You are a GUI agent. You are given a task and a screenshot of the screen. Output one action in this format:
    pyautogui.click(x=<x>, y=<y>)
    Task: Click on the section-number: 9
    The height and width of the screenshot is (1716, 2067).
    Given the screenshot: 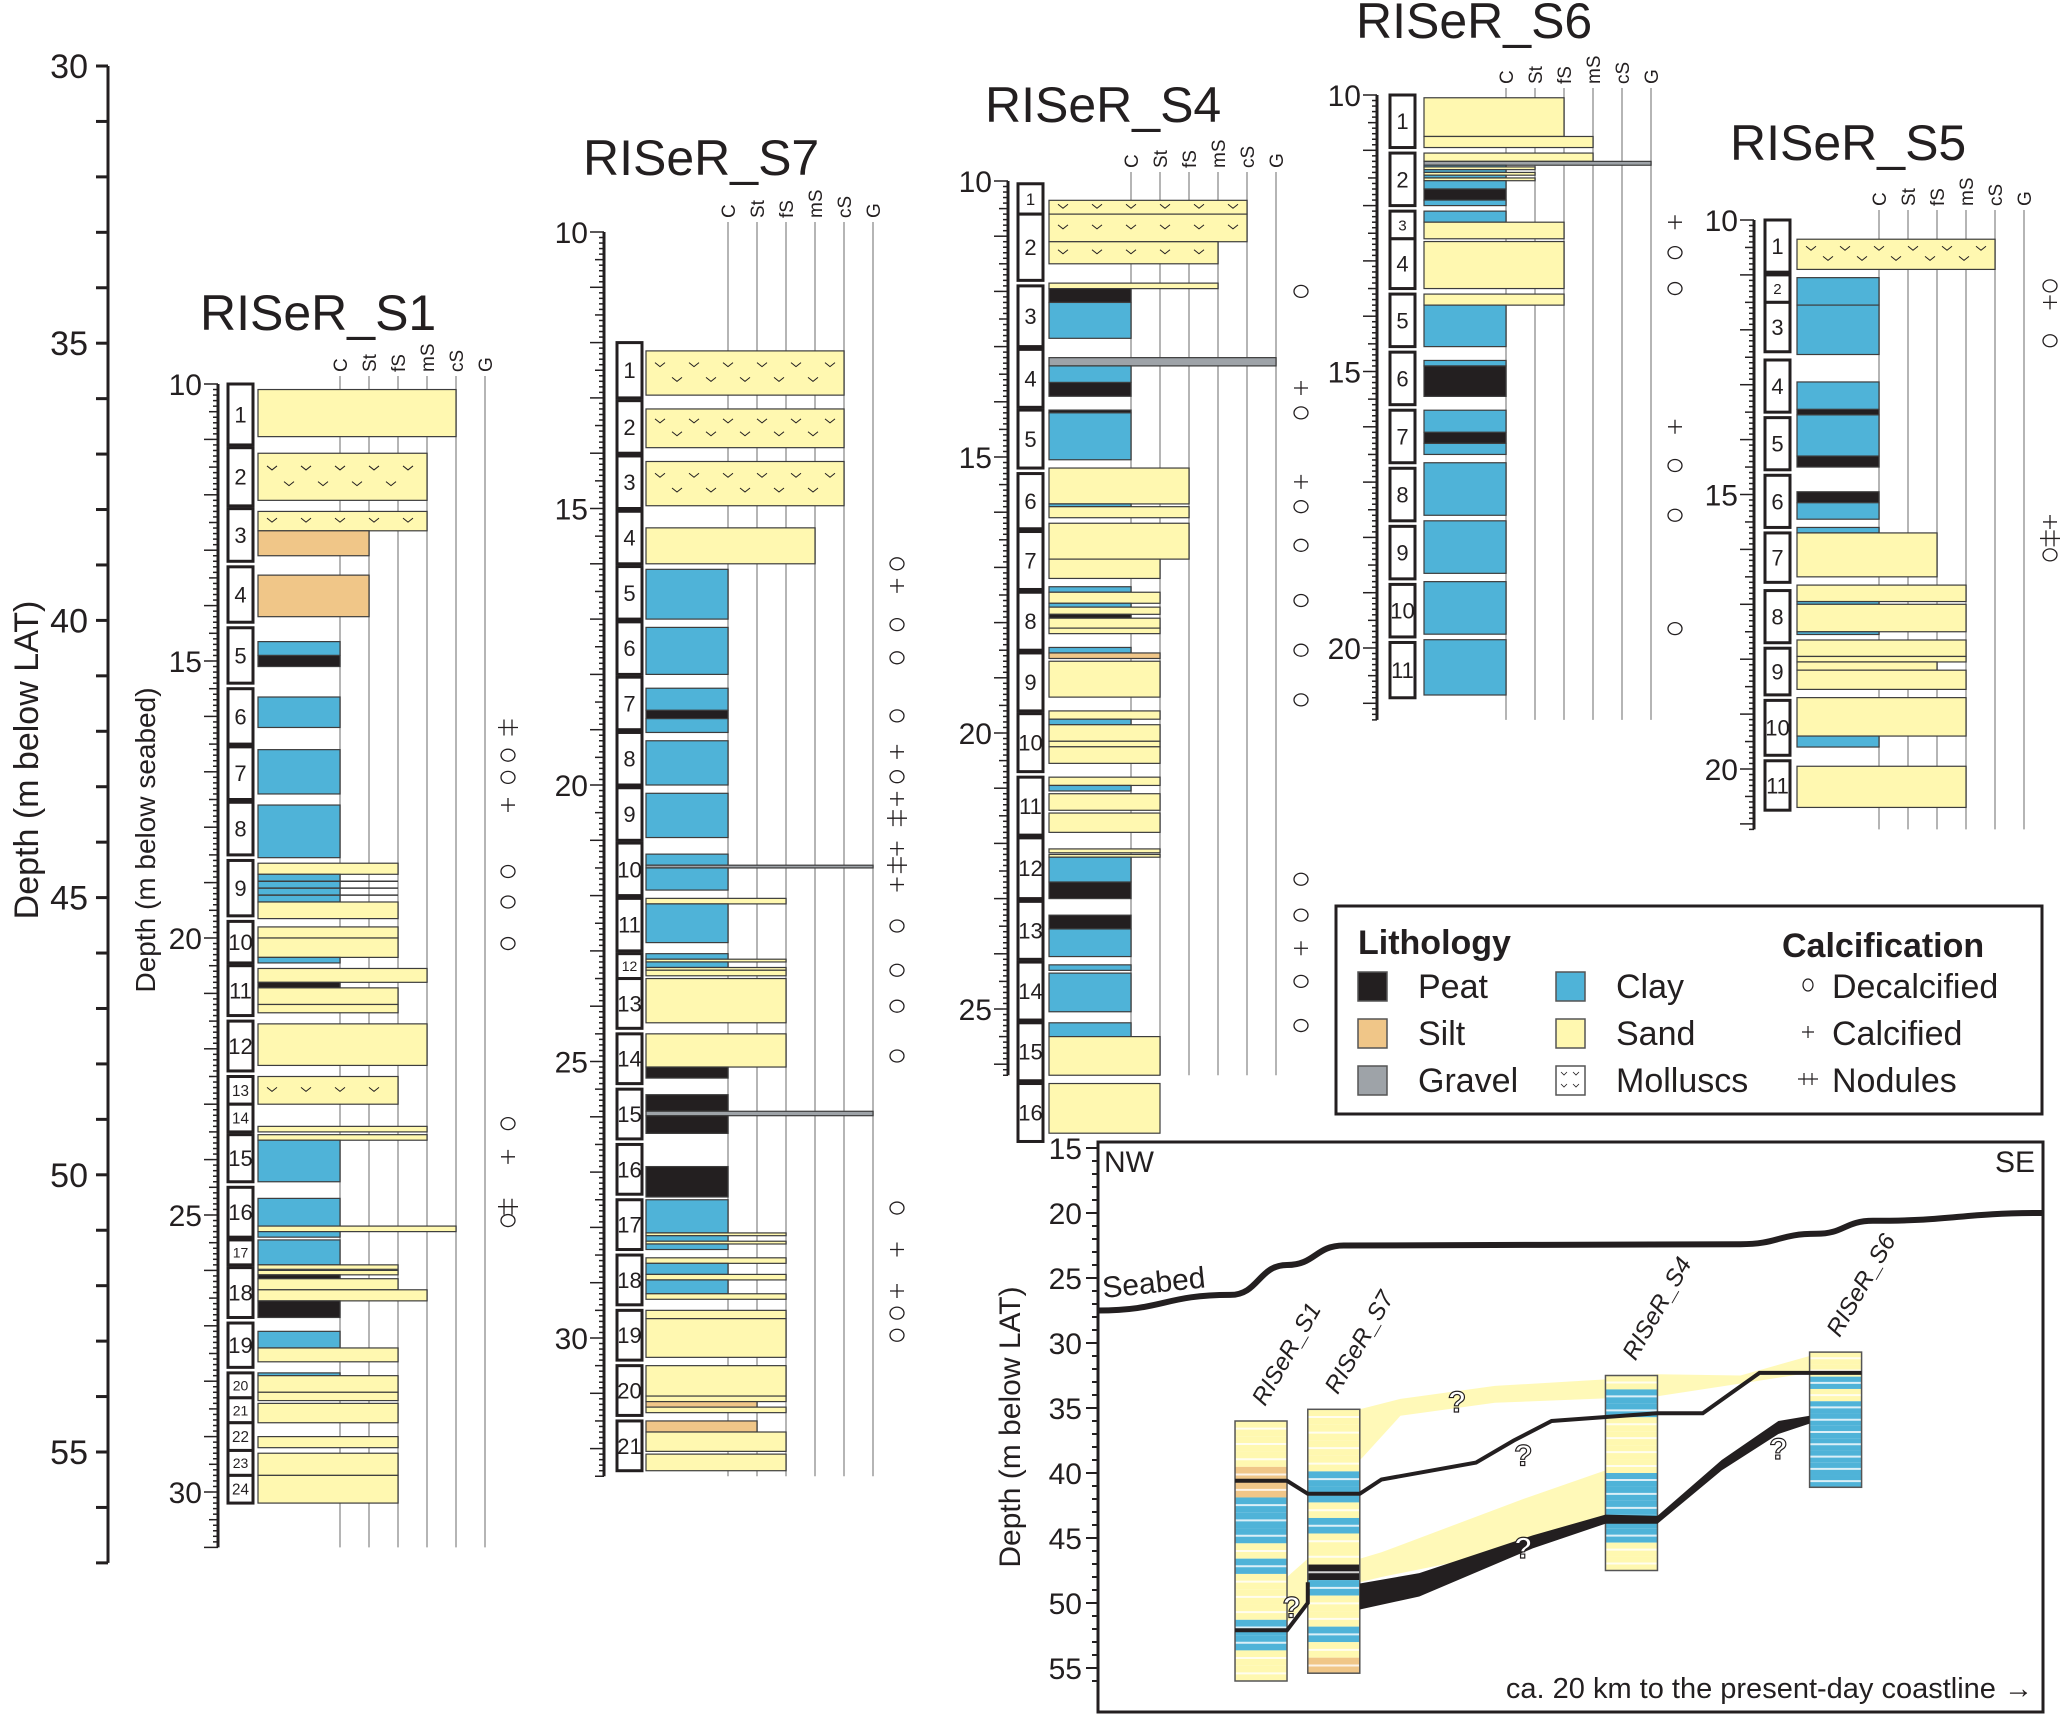 What is the action you would take?
    pyautogui.click(x=240, y=888)
    